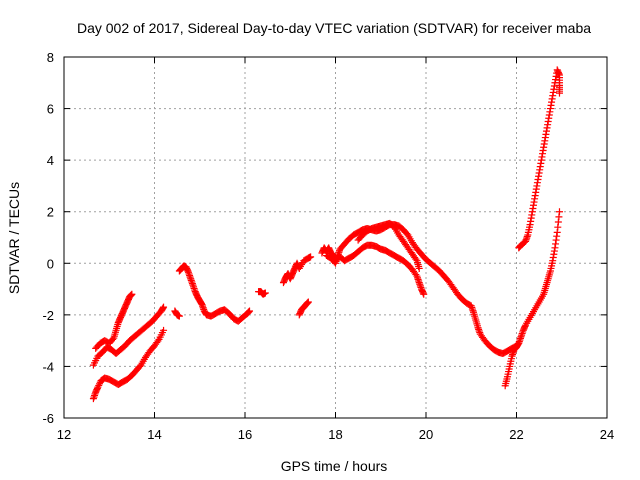  Describe the element at coordinates (335, 434) in the screenshot. I see `x-tick-label: 18` at that location.